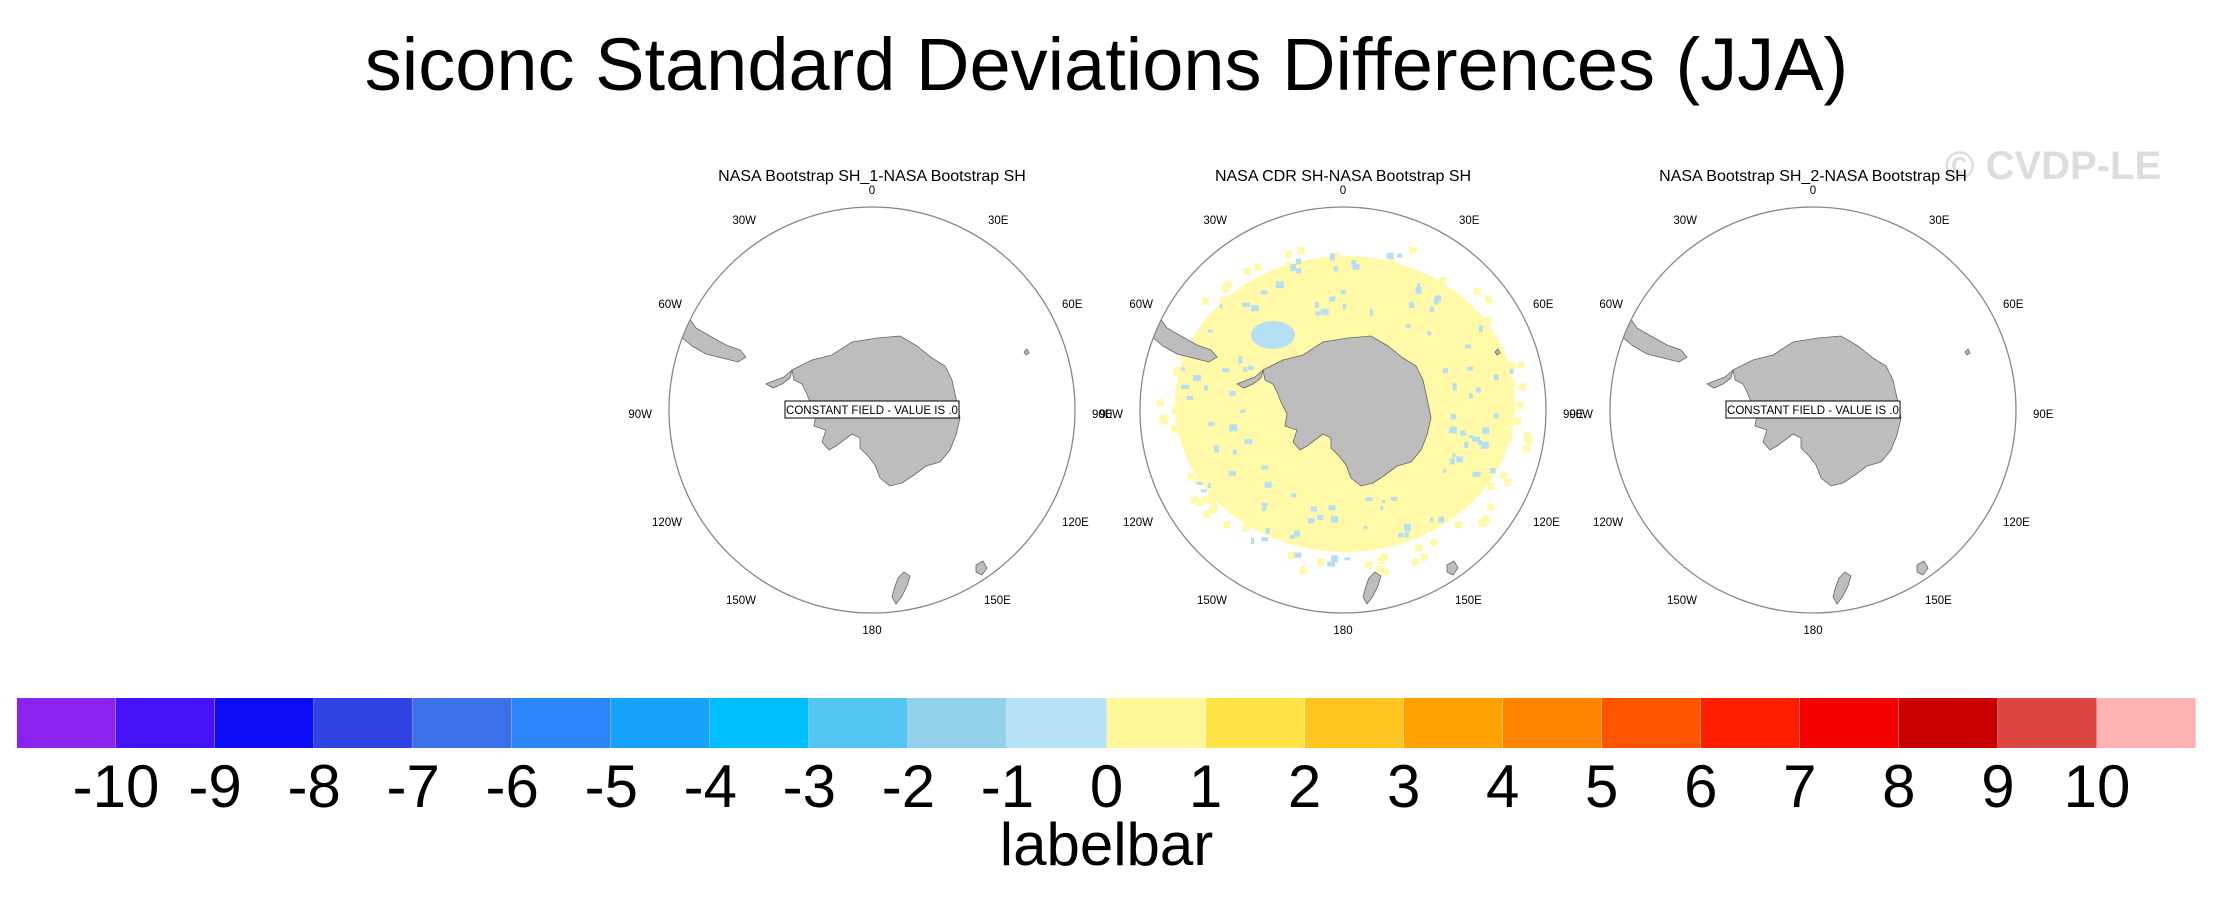 Image resolution: width=2213 pixels, height=898 pixels. I want to click on longitude-label: 30W, so click(1215, 221).